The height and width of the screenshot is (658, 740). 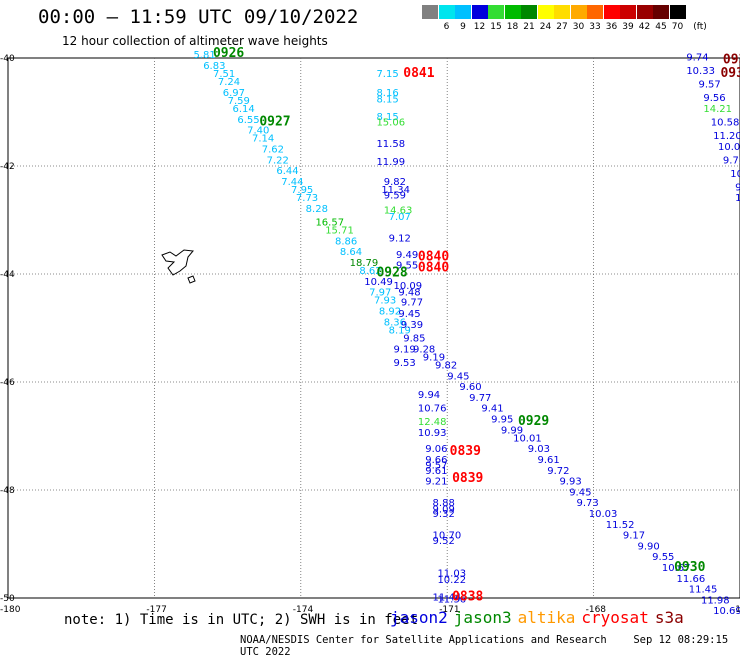 What do you see at coordinates (717, 109) in the screenshot?
I see `wave-height-value: 14.21` at bounding box center [717, 109].